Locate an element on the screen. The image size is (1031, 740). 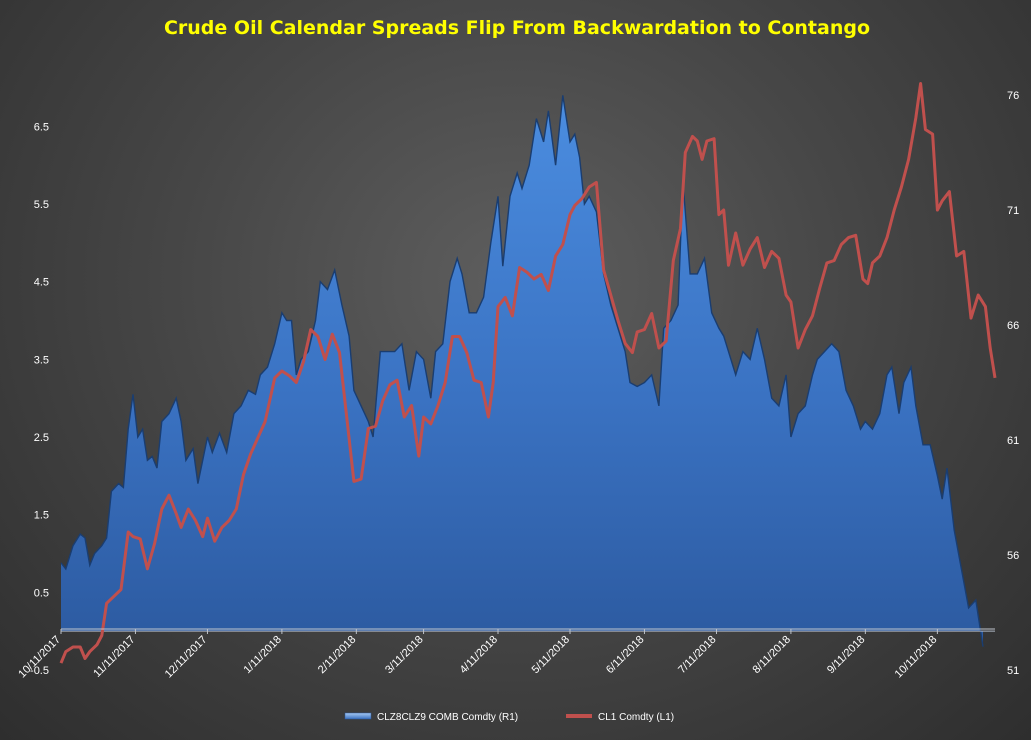
right-axis: 51 56 61 66 71 76 is located at coordinates (1013, 383).